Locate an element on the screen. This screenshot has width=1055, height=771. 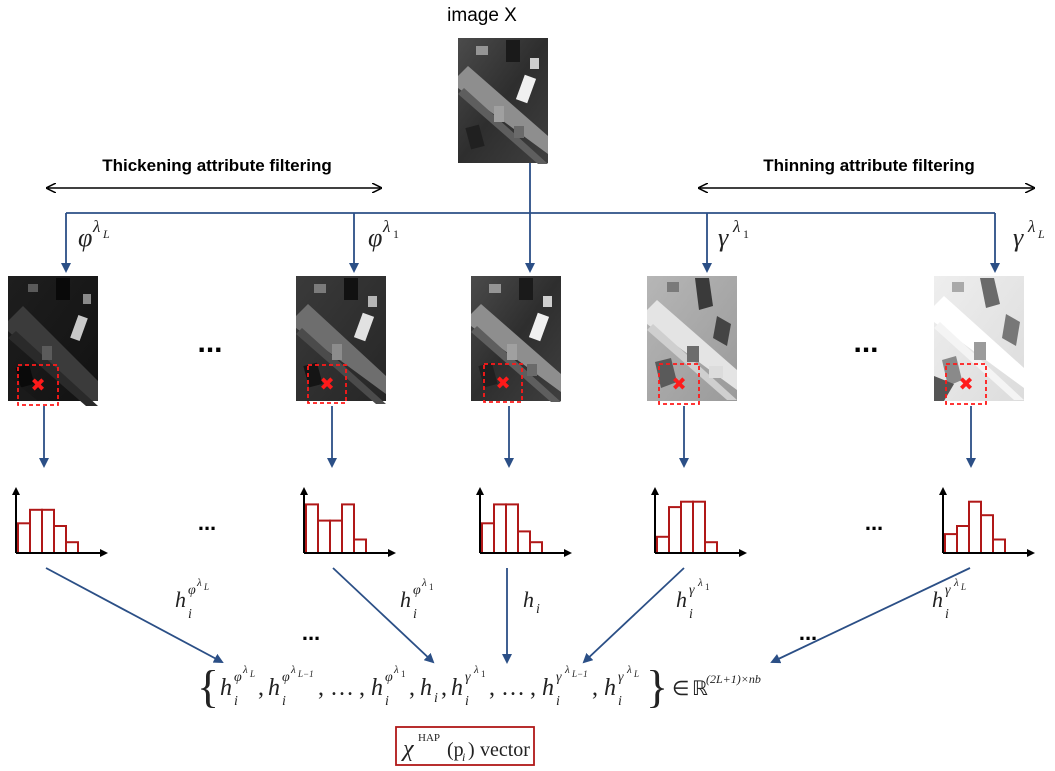
histogram-to-vector-arrows is located at coordinates (508, 615).